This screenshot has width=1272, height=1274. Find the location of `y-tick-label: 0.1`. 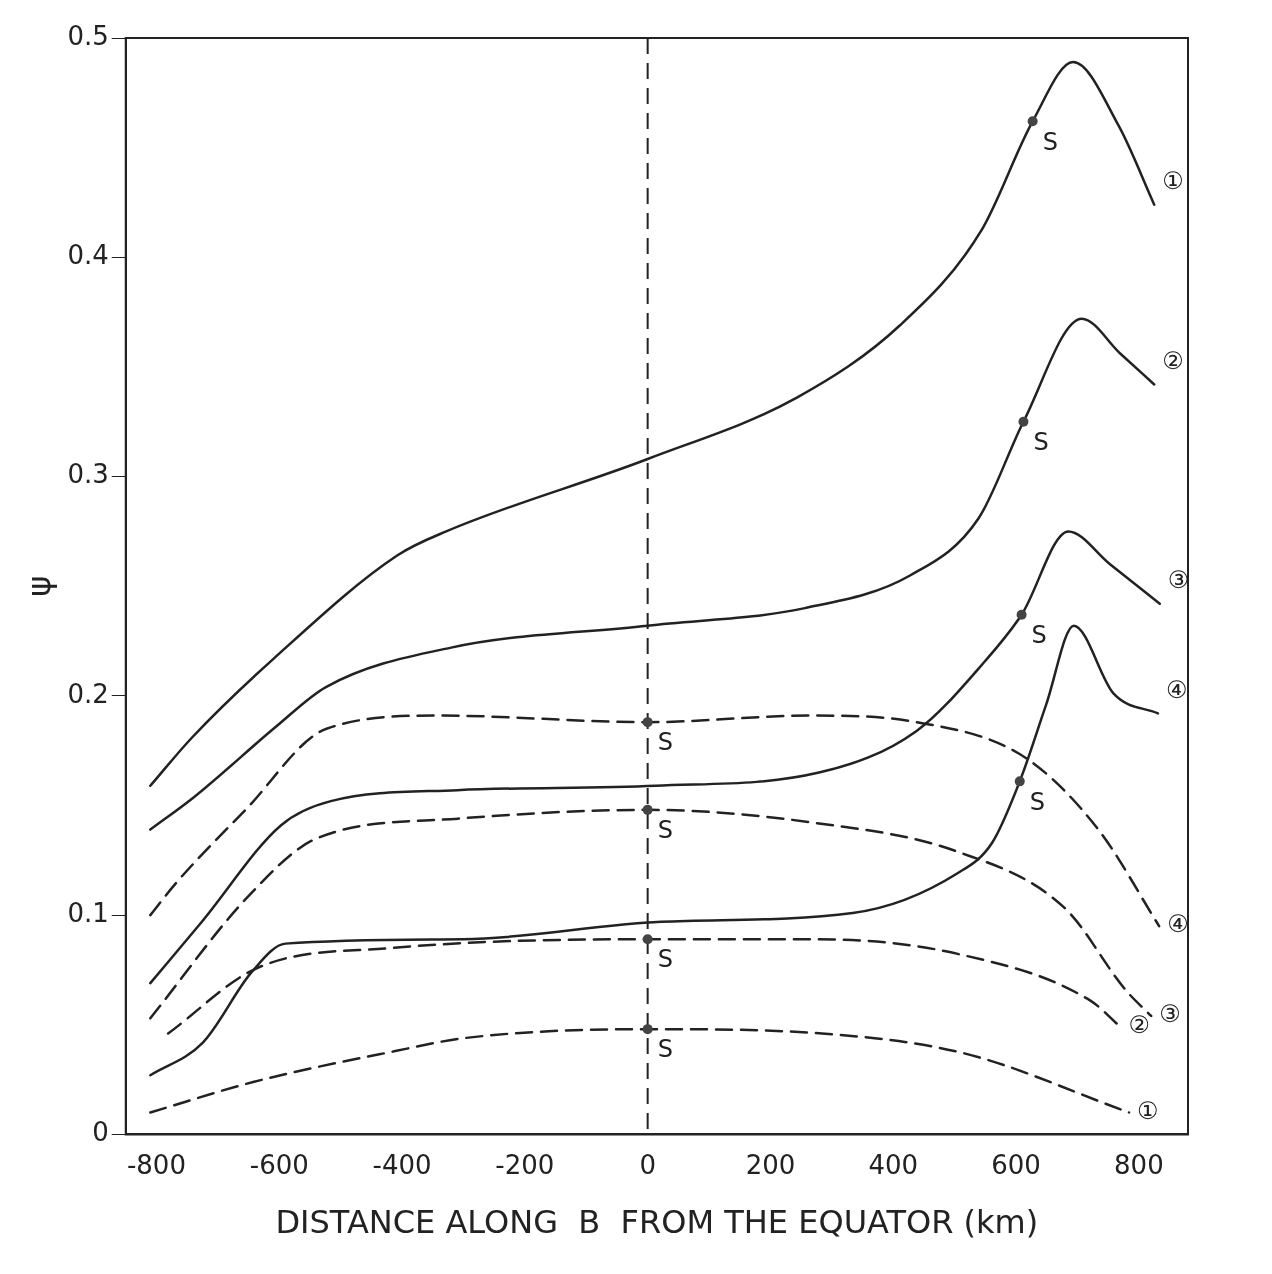

y-tick-label: 0.1 is located at coordinates (88, 912).